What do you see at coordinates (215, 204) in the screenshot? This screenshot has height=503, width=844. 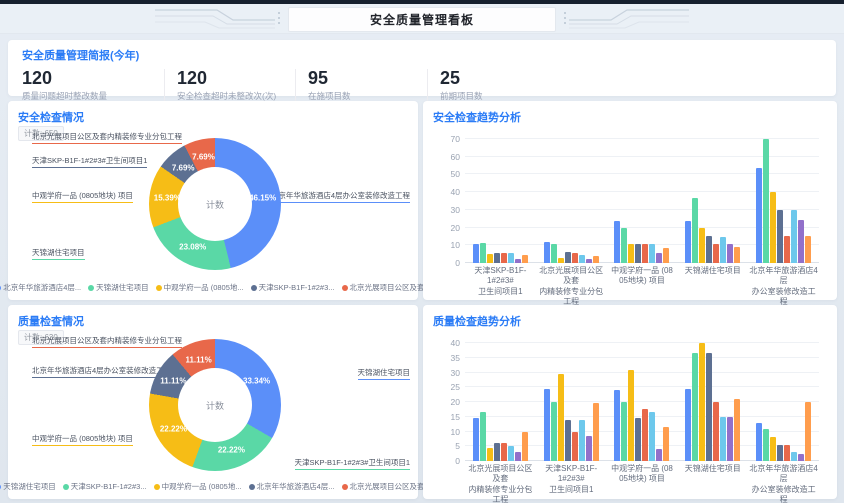 I see `safety-donut-chart: 计数 46.15% 23.08% 15.39% 7.69% 7.69%` at bounding box center [215, 204].